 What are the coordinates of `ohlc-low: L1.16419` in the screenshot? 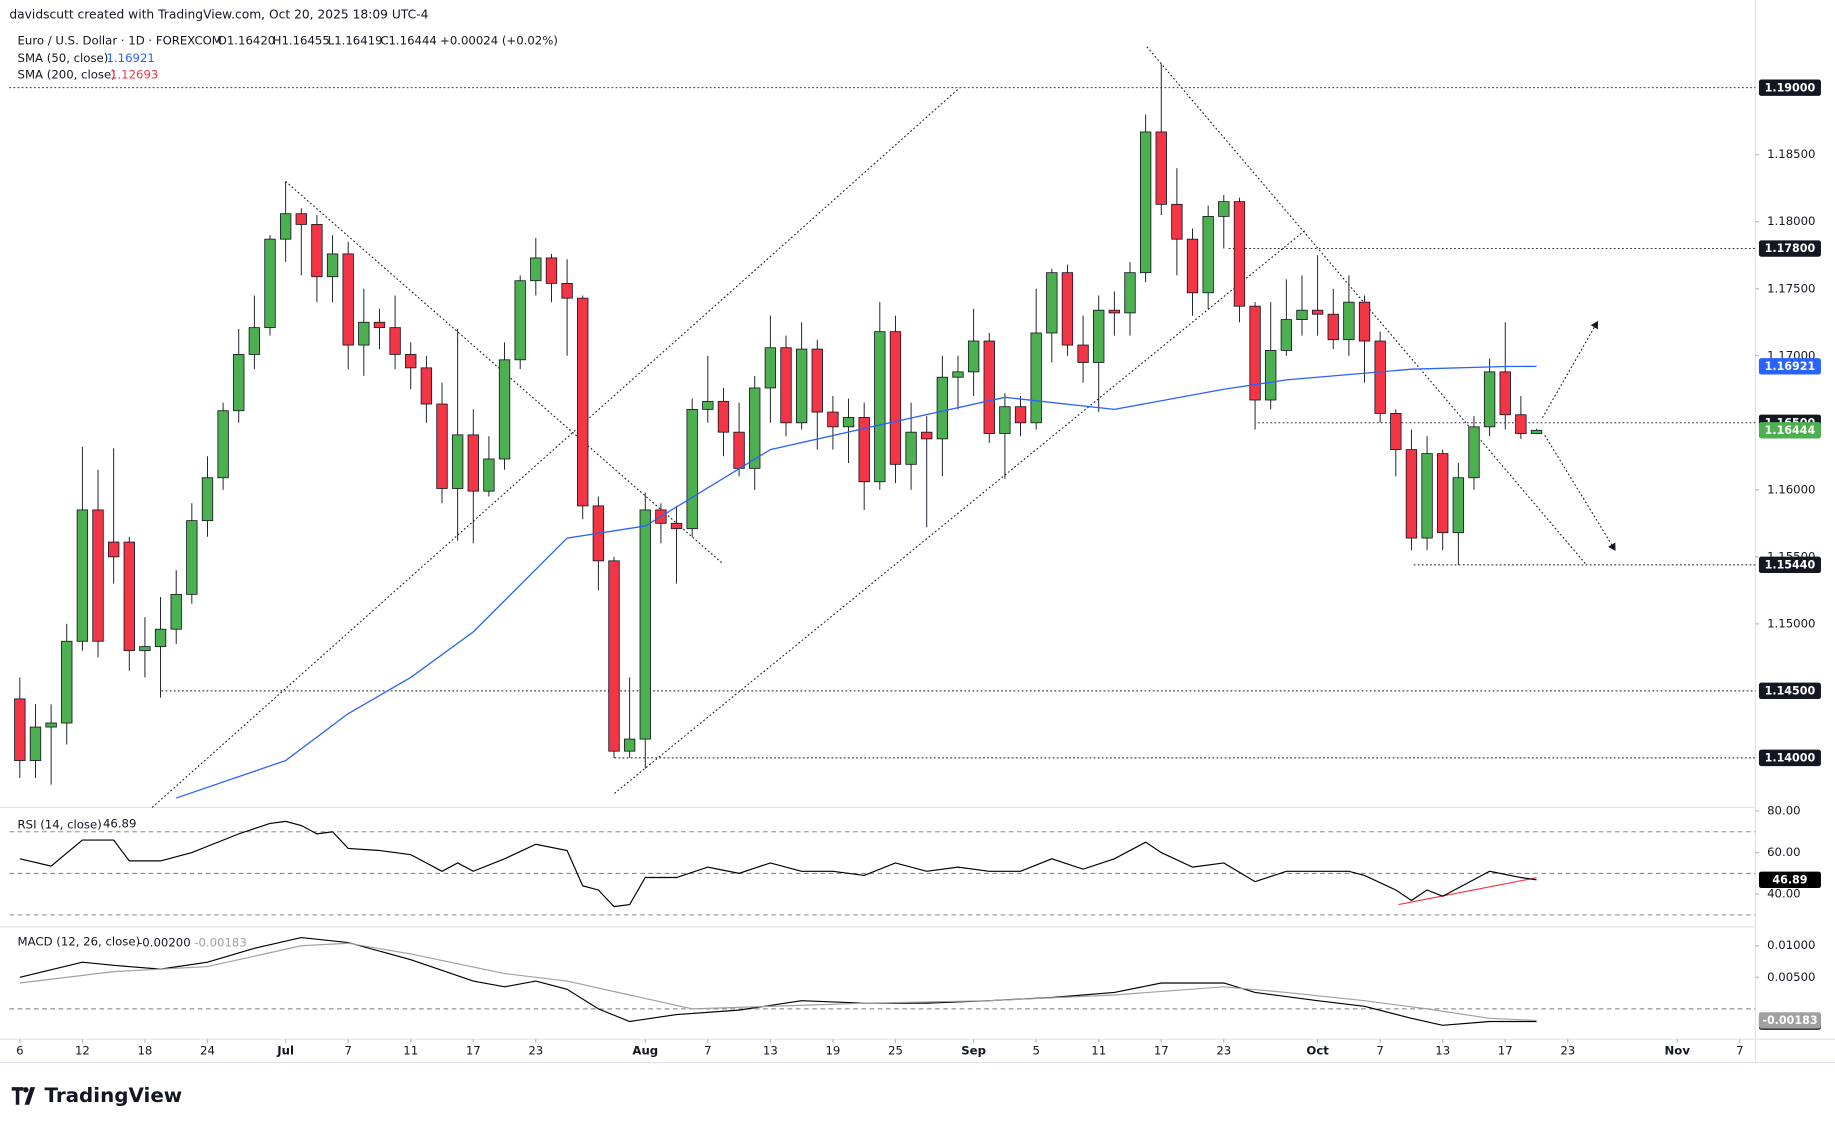 It's located at (355, 40).